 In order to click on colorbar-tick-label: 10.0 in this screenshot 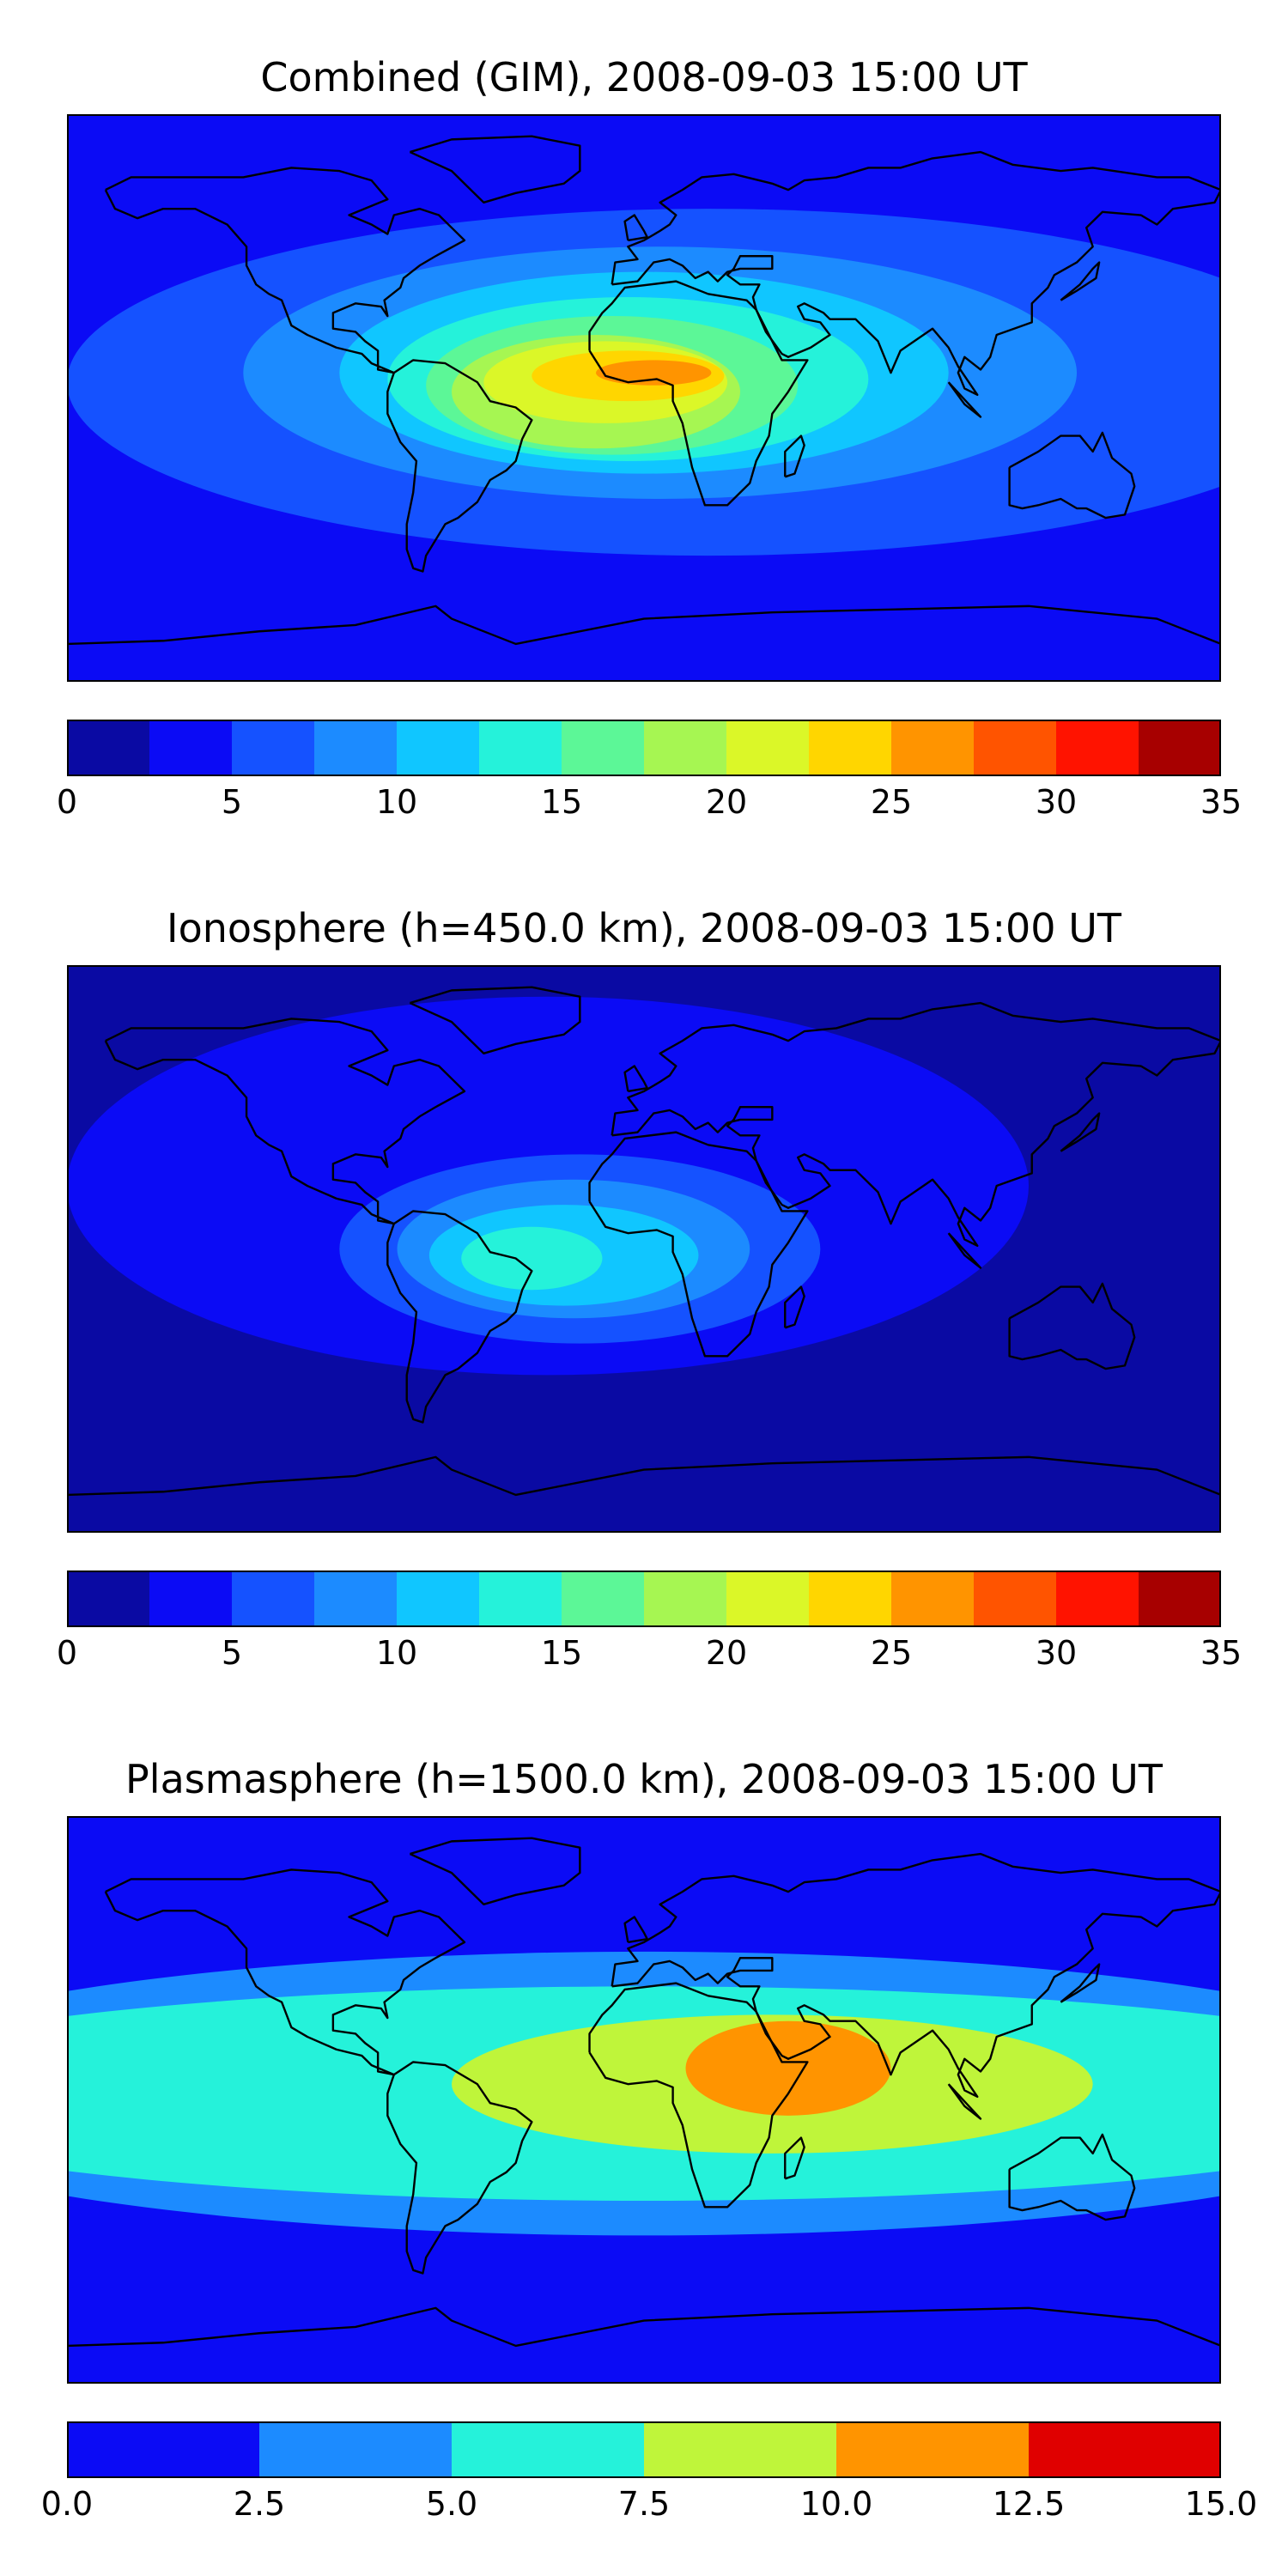, I will do `click(836, 2504)`.